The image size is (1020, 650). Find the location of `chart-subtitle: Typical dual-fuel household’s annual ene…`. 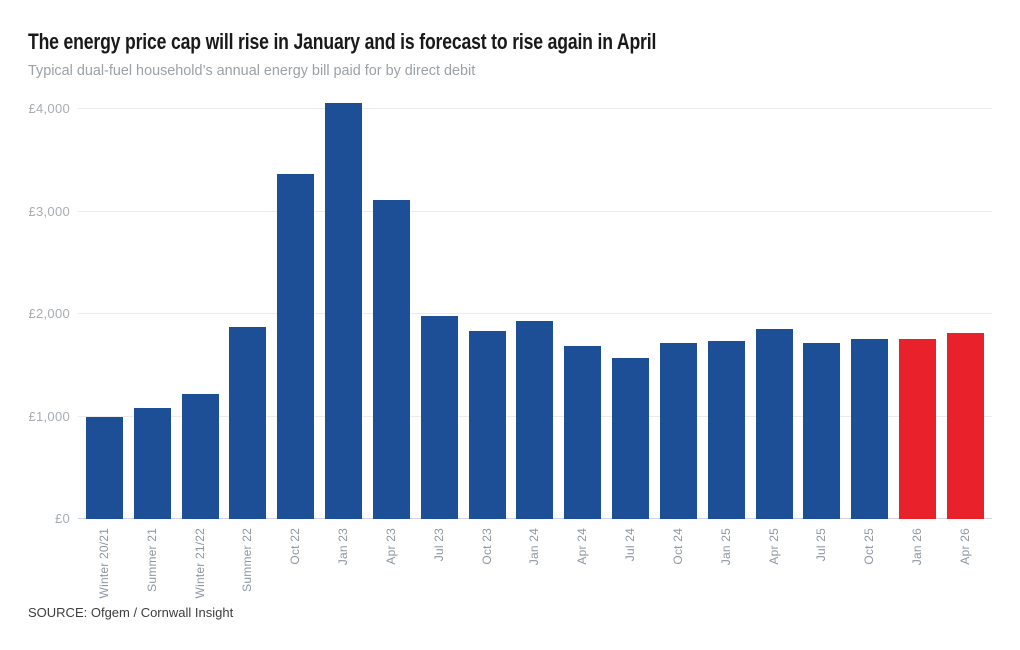

chart-subtitle: Typical dual-fuel household’s annual ene… is located at coordinates (252, 70).